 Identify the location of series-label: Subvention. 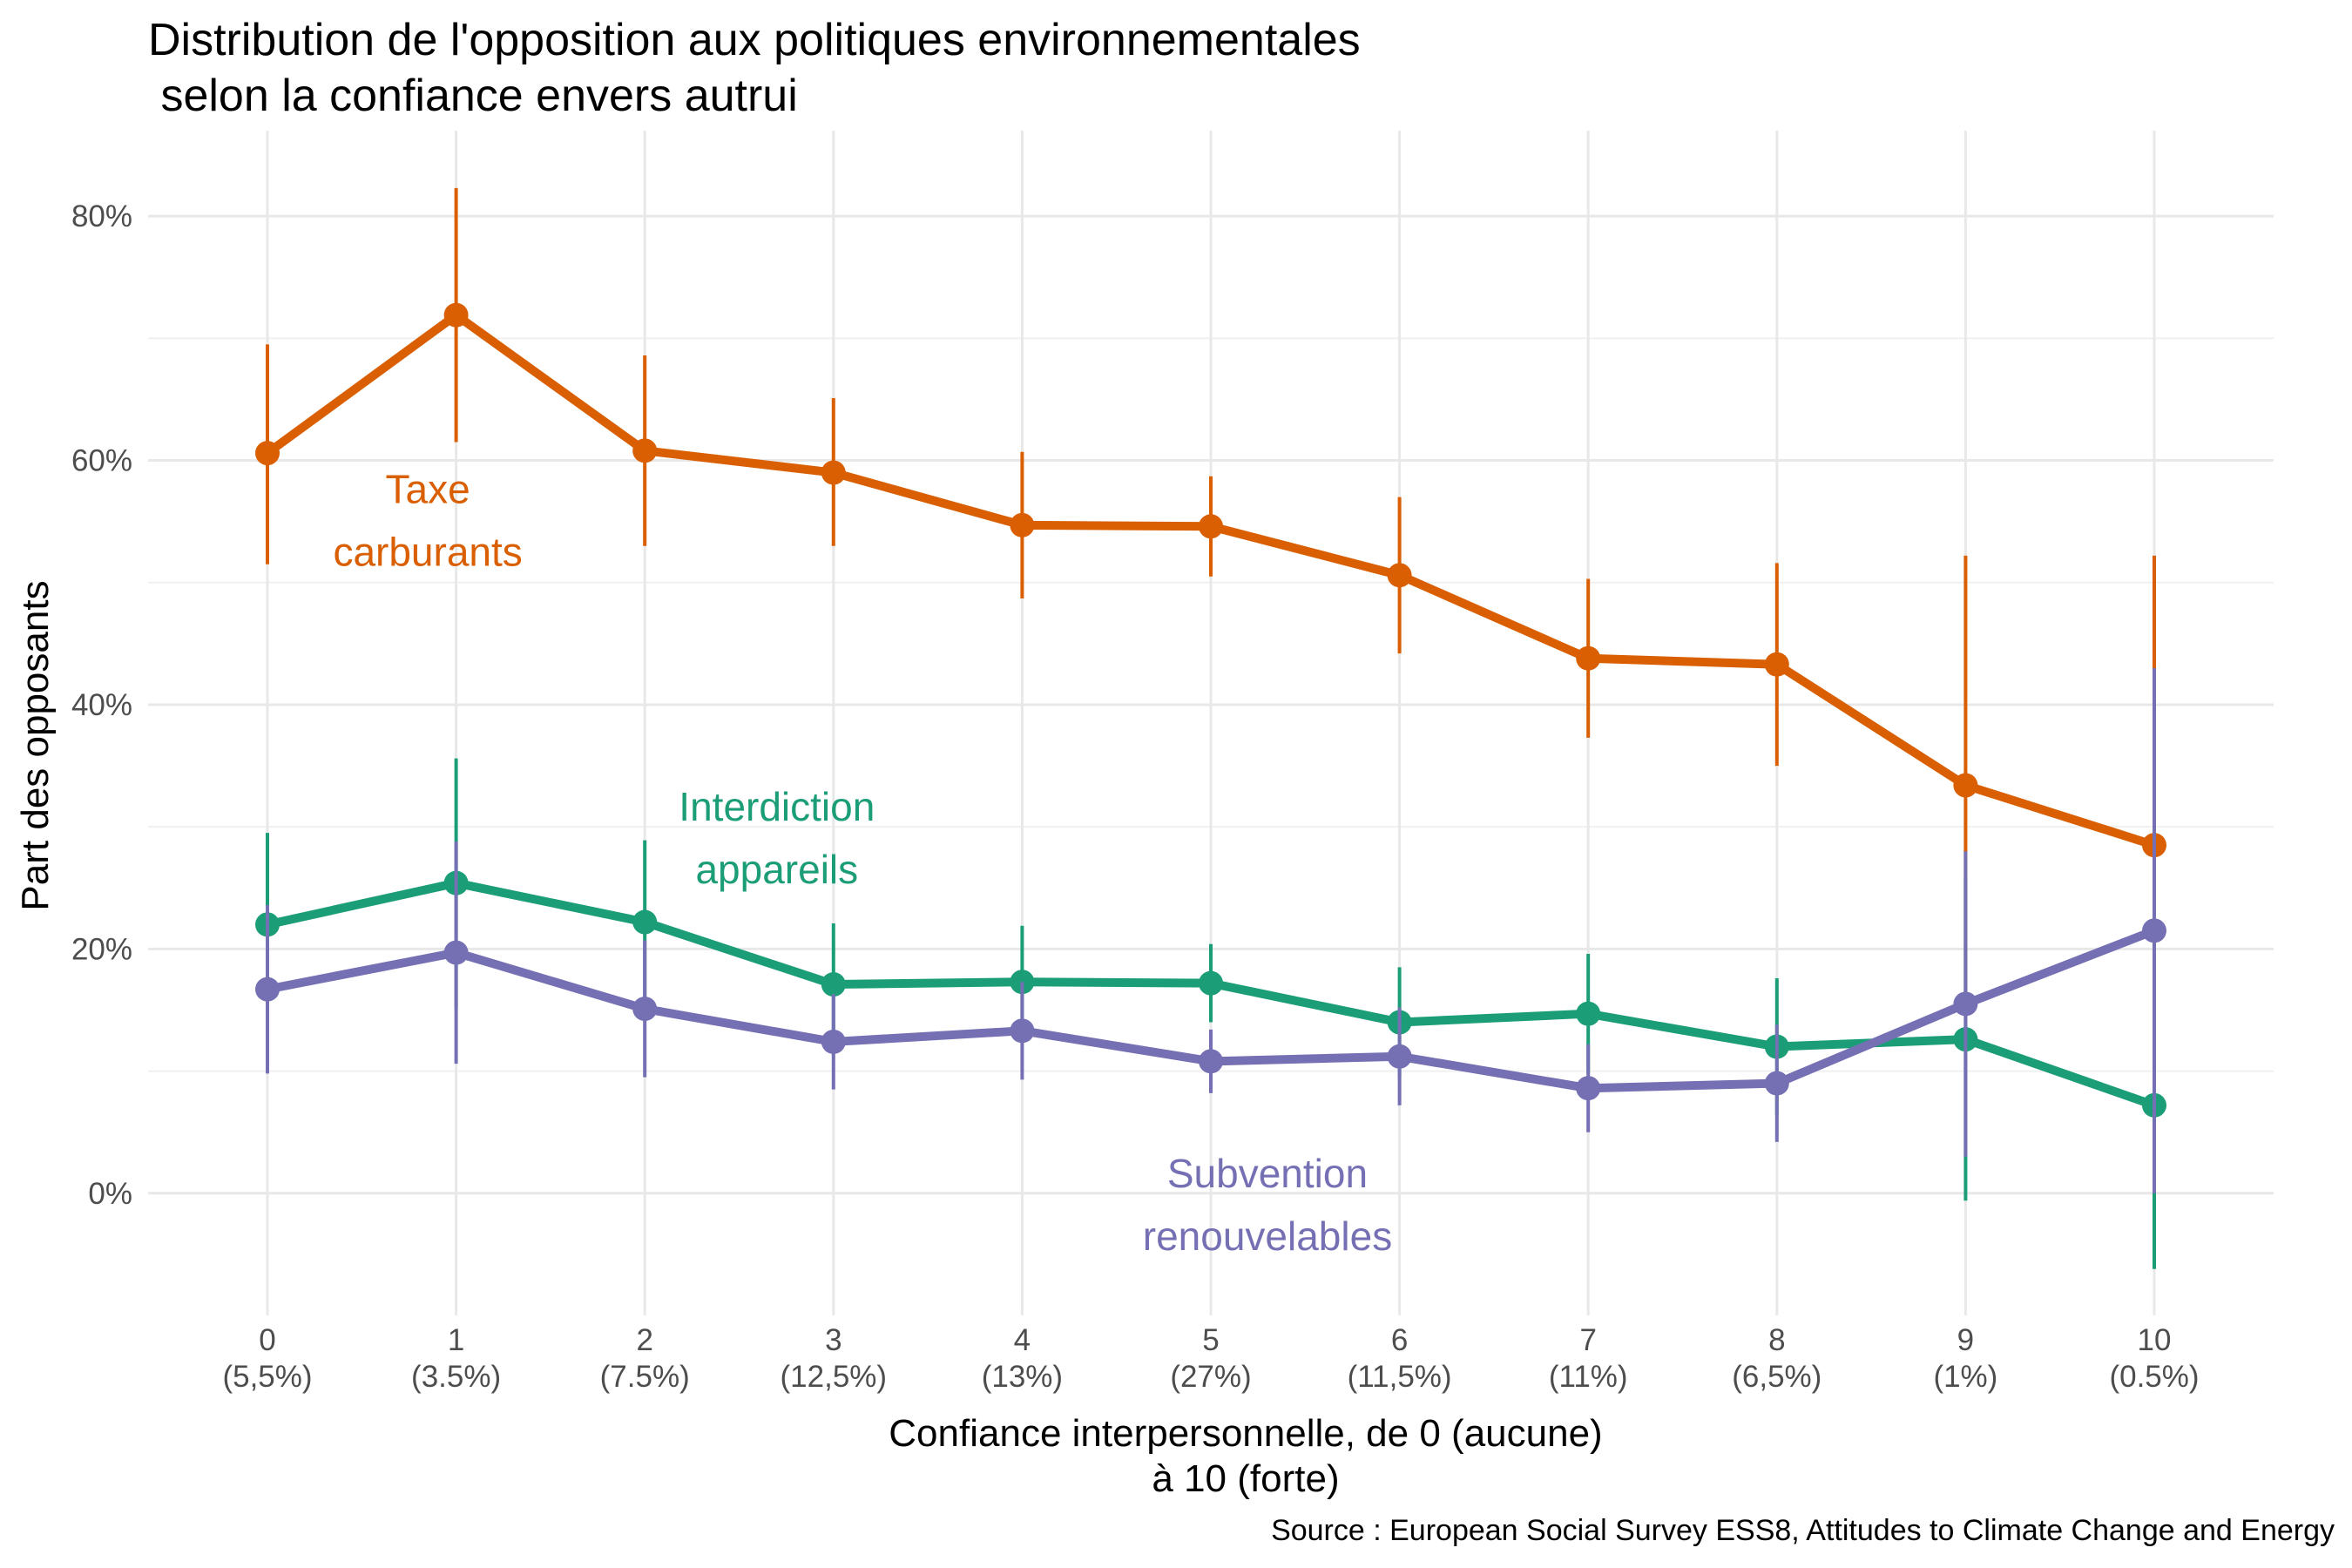
(1267, 1173).